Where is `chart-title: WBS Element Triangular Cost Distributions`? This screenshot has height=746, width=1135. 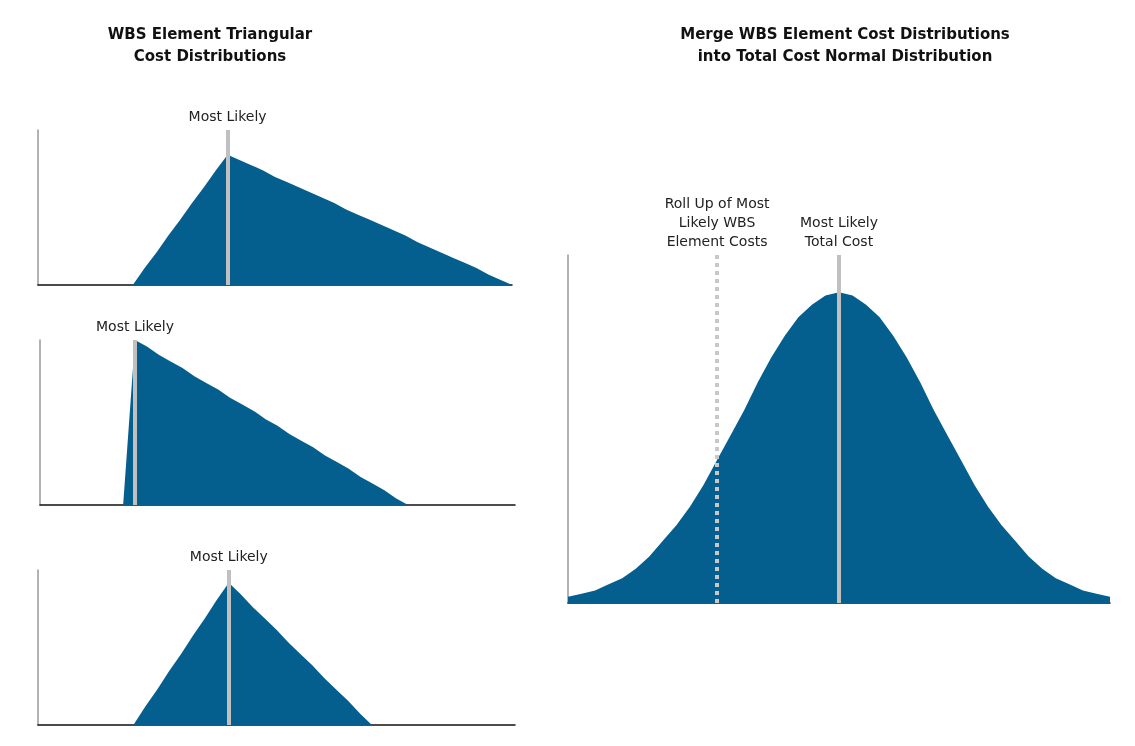 chart-title: WBS Element Triangular Cost Distributions is located at coordinates (210, 45).